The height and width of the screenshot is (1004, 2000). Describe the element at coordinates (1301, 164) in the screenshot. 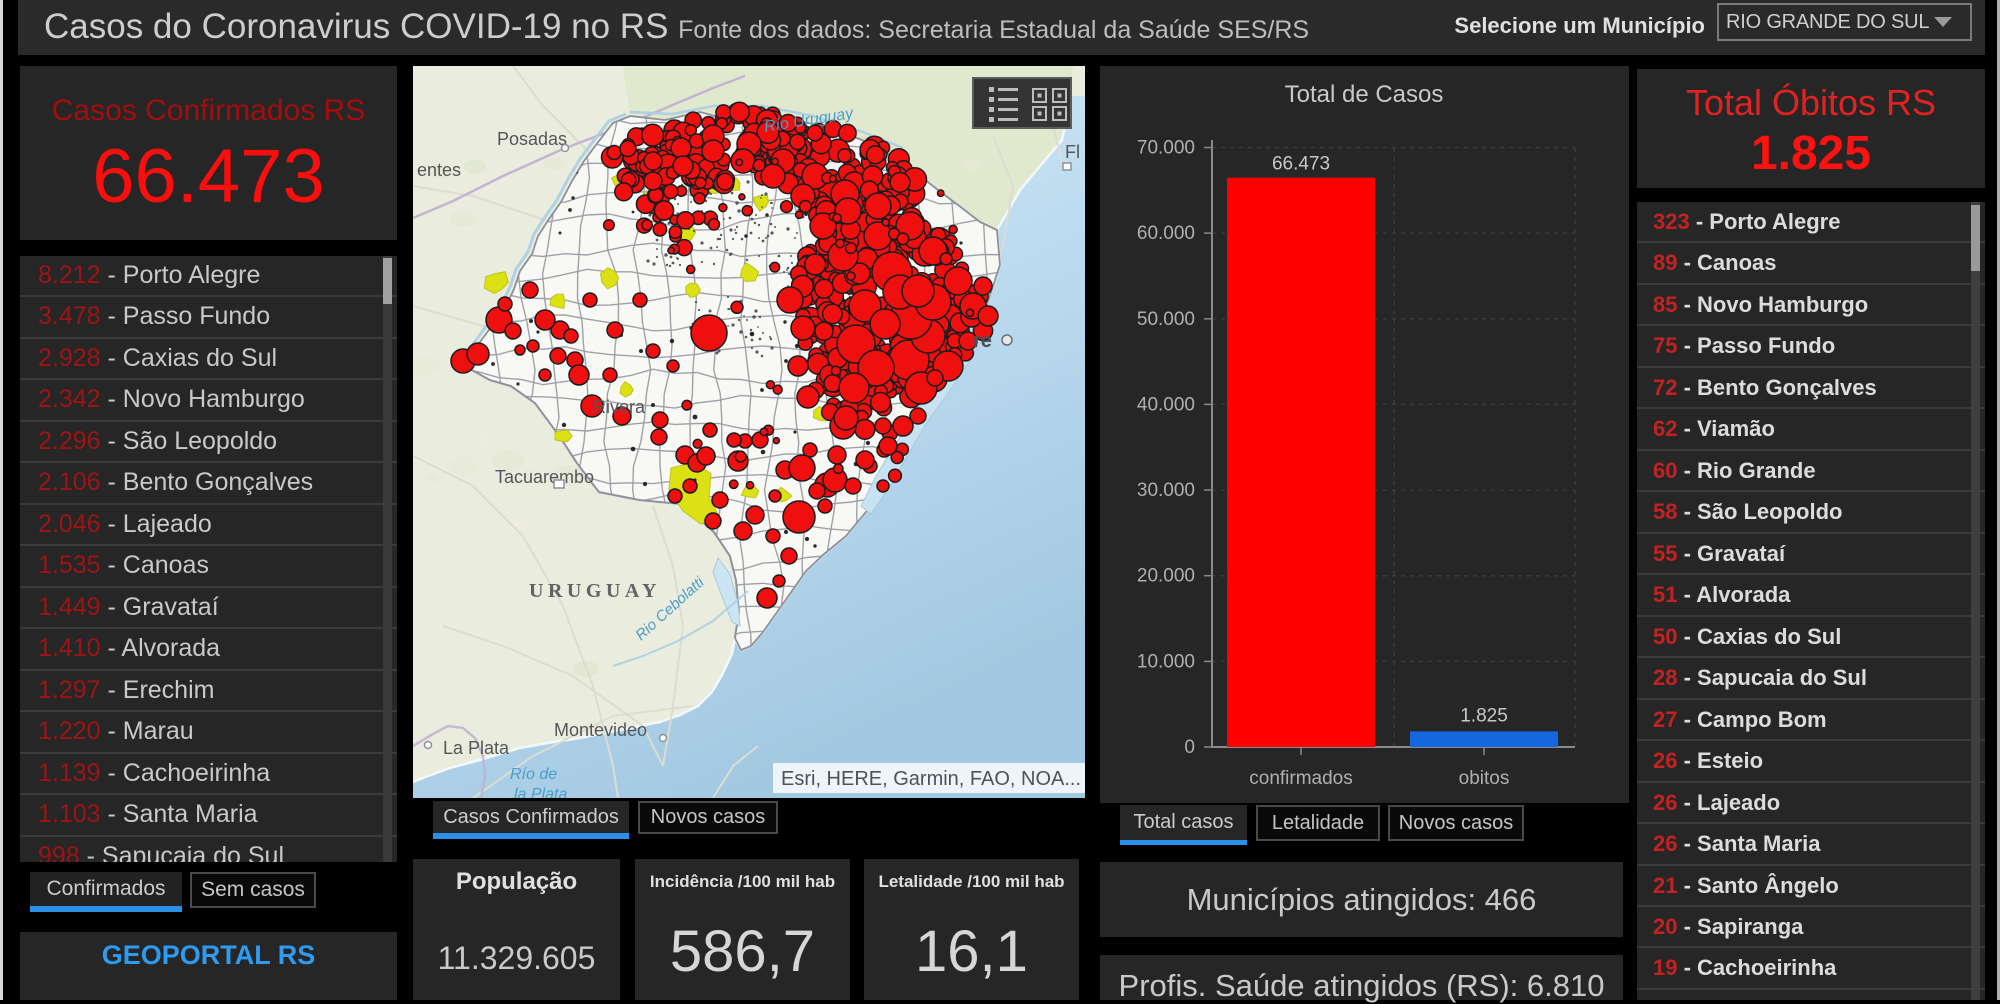

I see `svg-text: 66.473` at that location.